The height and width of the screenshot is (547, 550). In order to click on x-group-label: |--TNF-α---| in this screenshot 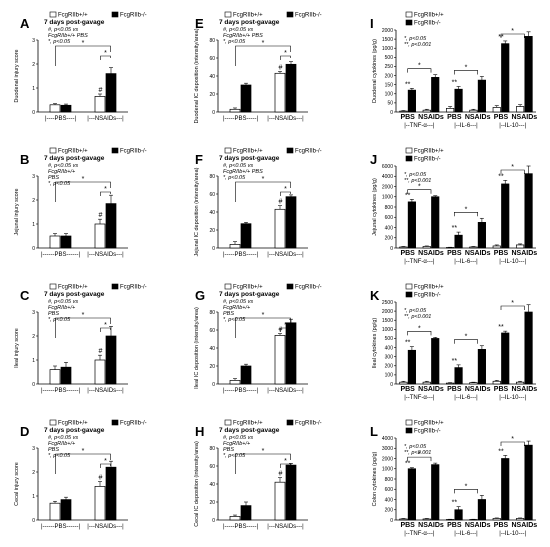, I will do `click(419, 126)`.